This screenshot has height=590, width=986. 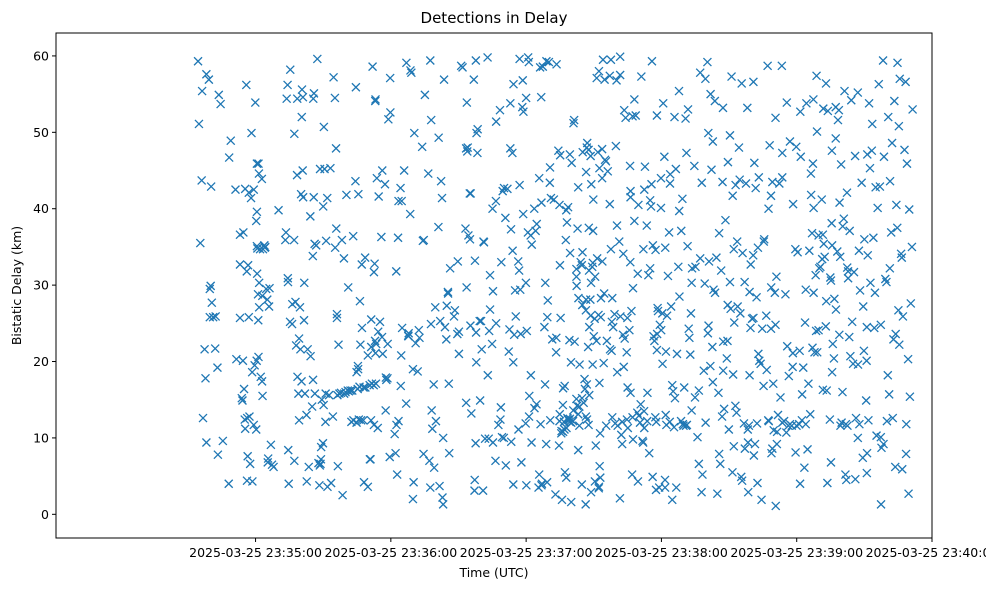 I want to click on x-tick-label: 2025-03-25 23:40:00, so click(x=926, y=552).